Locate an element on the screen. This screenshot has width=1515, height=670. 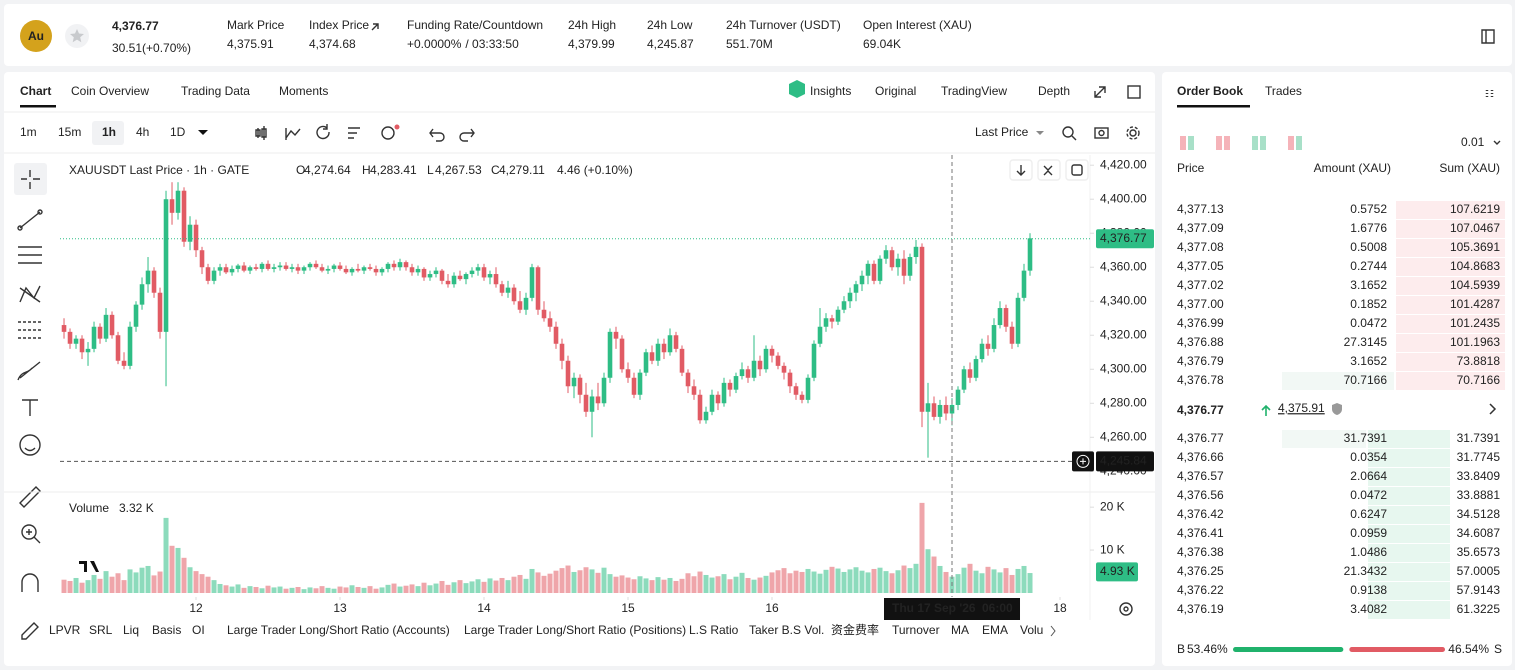
interval: 1h is located at coordinates (109, 132).